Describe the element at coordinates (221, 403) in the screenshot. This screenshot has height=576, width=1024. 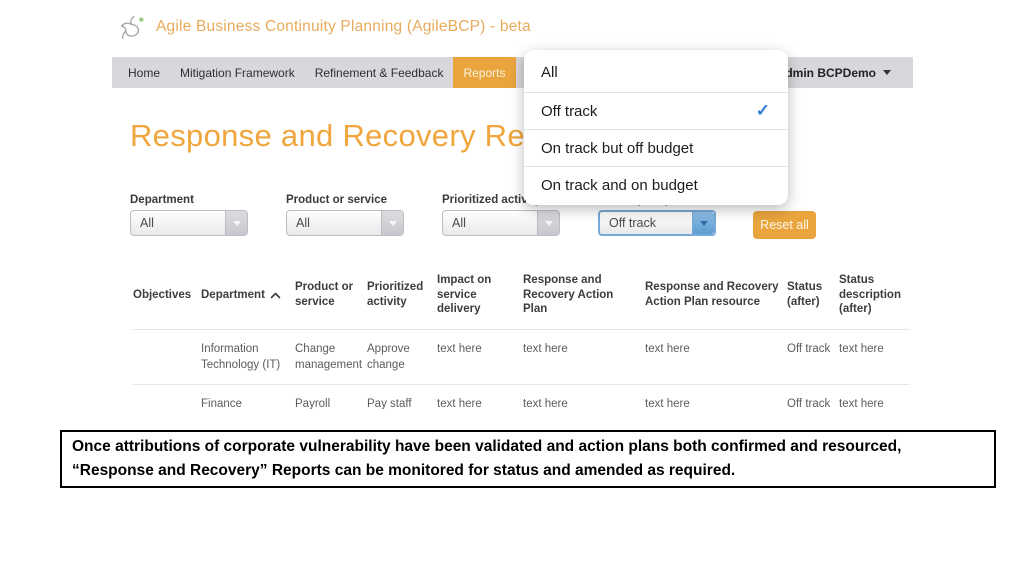
I see `table-cell: Finance` at that location.